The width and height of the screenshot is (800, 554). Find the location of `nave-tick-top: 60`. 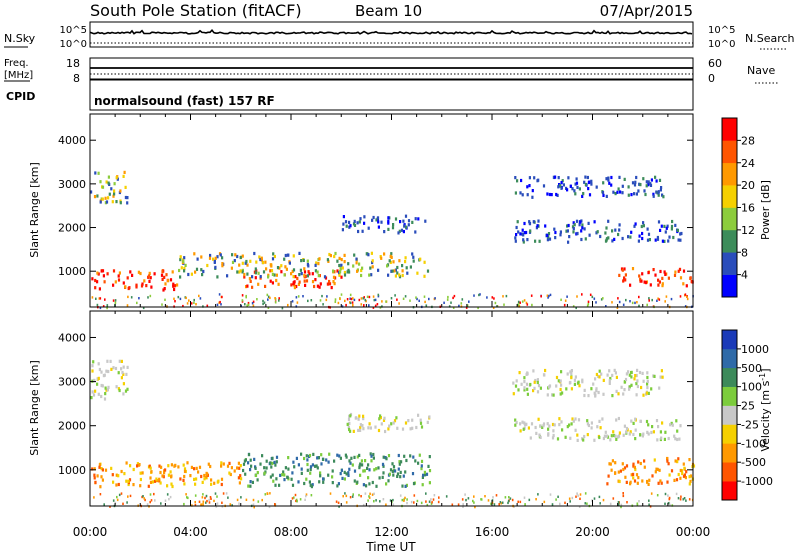

nave-tick-top: 60 is located at coordinates (715, 63).